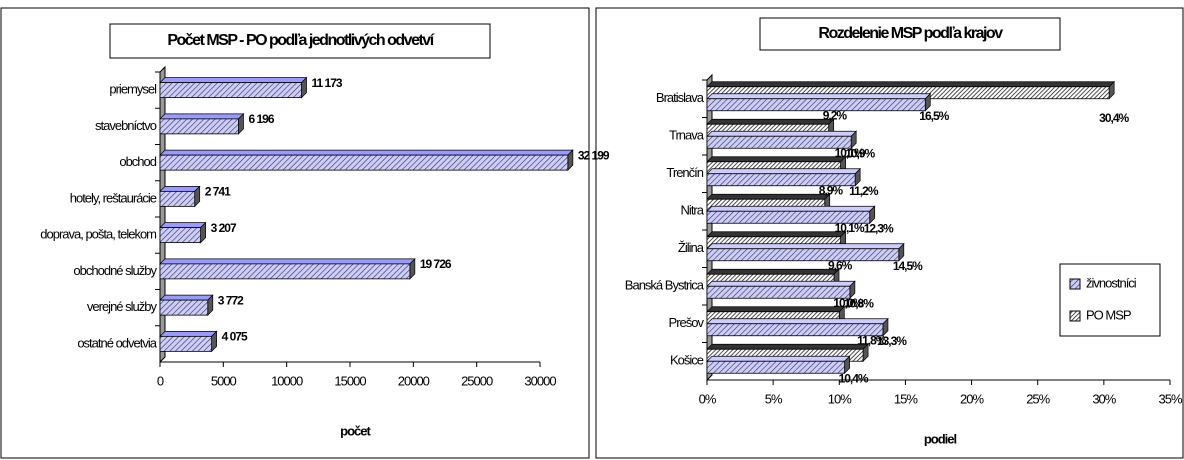 Image resolution: width=1184 pixels, height=460 pixels. Describe the element at coordinates (684, 172) in the screenshot. I see `y-tick-label: Trenčín` at that location.